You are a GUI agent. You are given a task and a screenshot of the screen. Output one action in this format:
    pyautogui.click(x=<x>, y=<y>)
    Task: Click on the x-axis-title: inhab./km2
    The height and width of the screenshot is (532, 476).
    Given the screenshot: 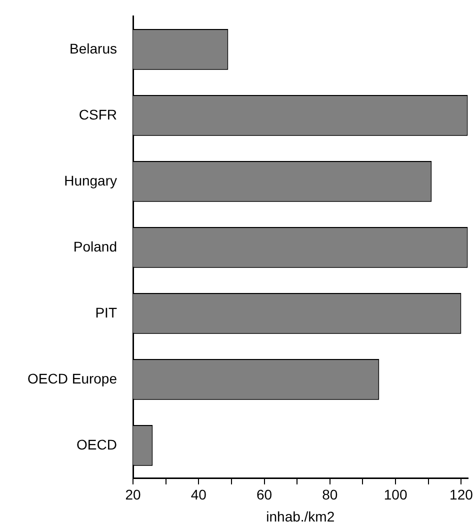 What is the action you would take?
    pyautogui.click(x=300, y=516)
    